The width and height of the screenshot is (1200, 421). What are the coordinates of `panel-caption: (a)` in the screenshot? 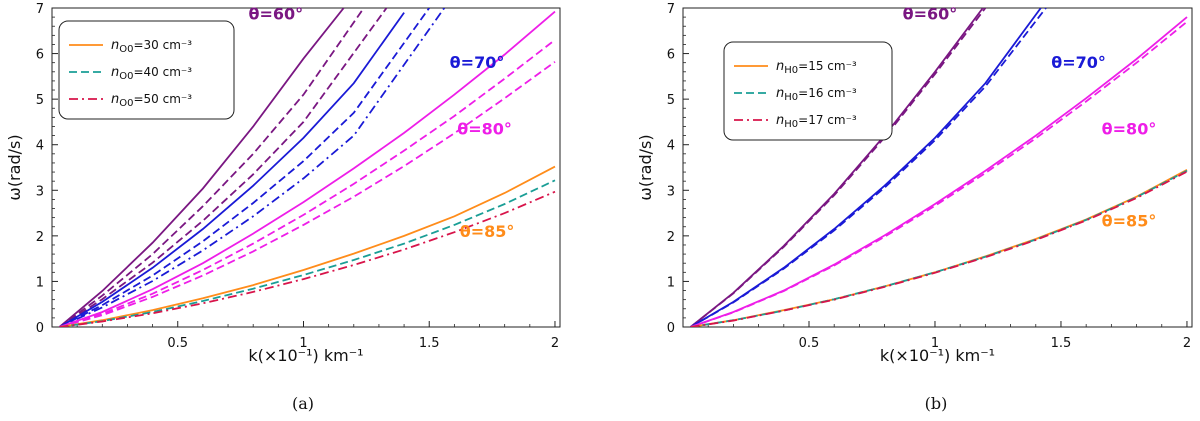 It's located at (303, 403).